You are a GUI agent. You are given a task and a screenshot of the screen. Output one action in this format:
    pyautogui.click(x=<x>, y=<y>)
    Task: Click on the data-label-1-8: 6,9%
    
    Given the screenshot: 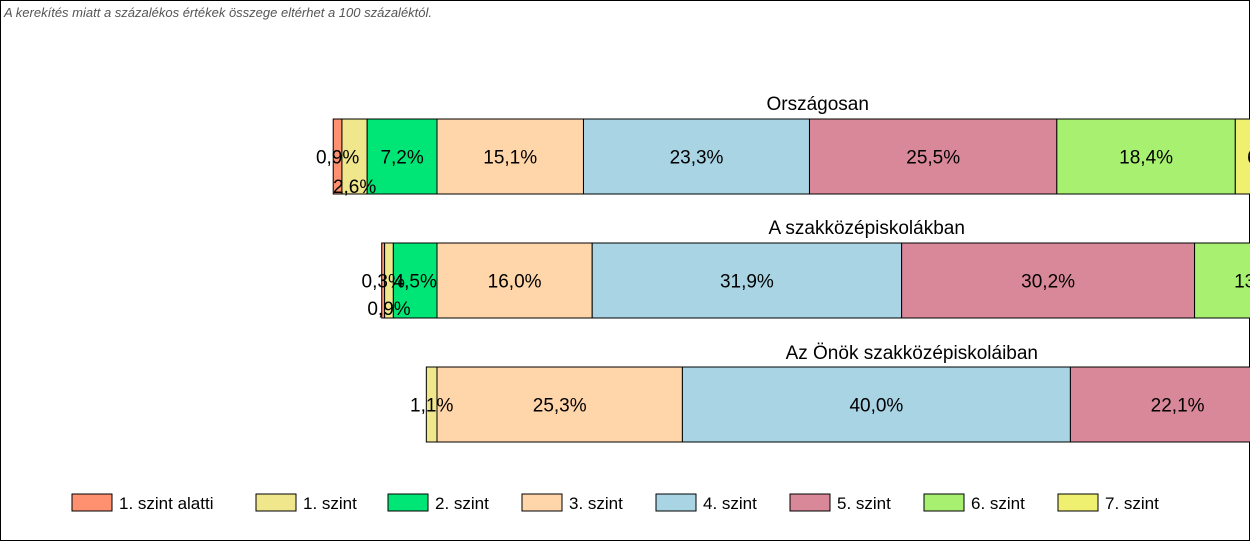 What is the action you would take?
    pyautogui.click(x=1248, y=158)
    